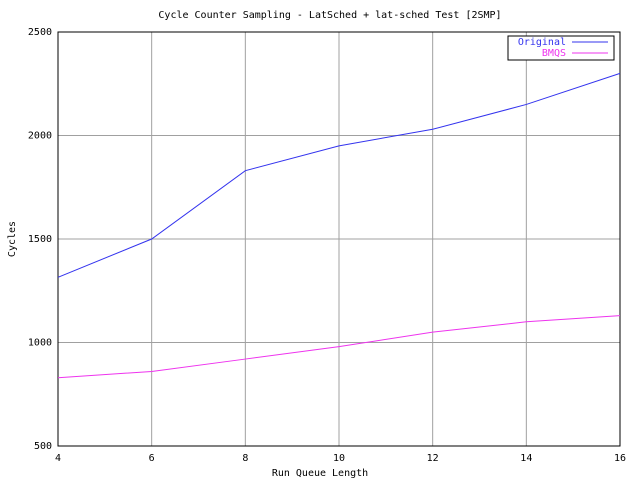  Describe the element at coordinates (433, 458) in the screenshot. I see `x-tick-label: 12` at that location.